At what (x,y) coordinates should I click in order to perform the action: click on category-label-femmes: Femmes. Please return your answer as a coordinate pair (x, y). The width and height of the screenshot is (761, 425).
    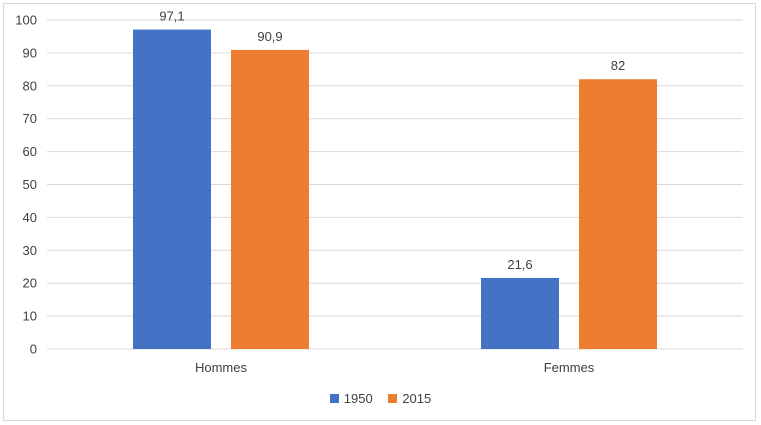
    Looking at the image, I should click on (569, 367).